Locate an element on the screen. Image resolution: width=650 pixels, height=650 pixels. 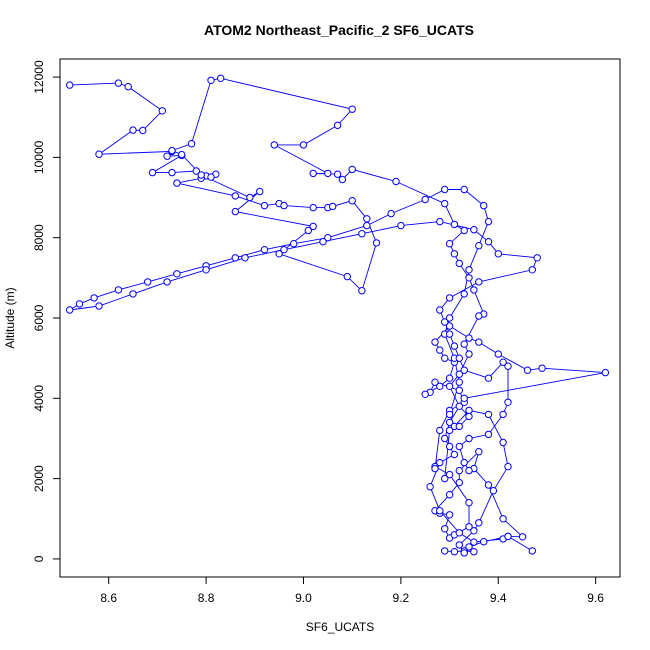
x-tick-label: 9.6 is located at coordinates (595, 598).